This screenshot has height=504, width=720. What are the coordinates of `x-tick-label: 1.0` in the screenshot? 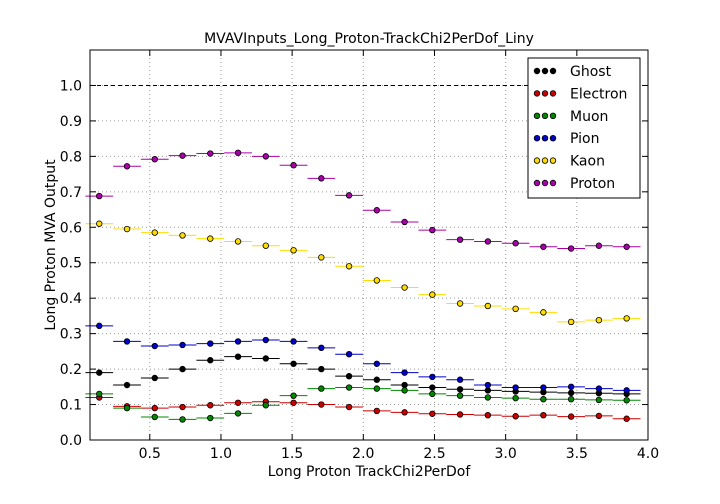 It's located at (221, 454).